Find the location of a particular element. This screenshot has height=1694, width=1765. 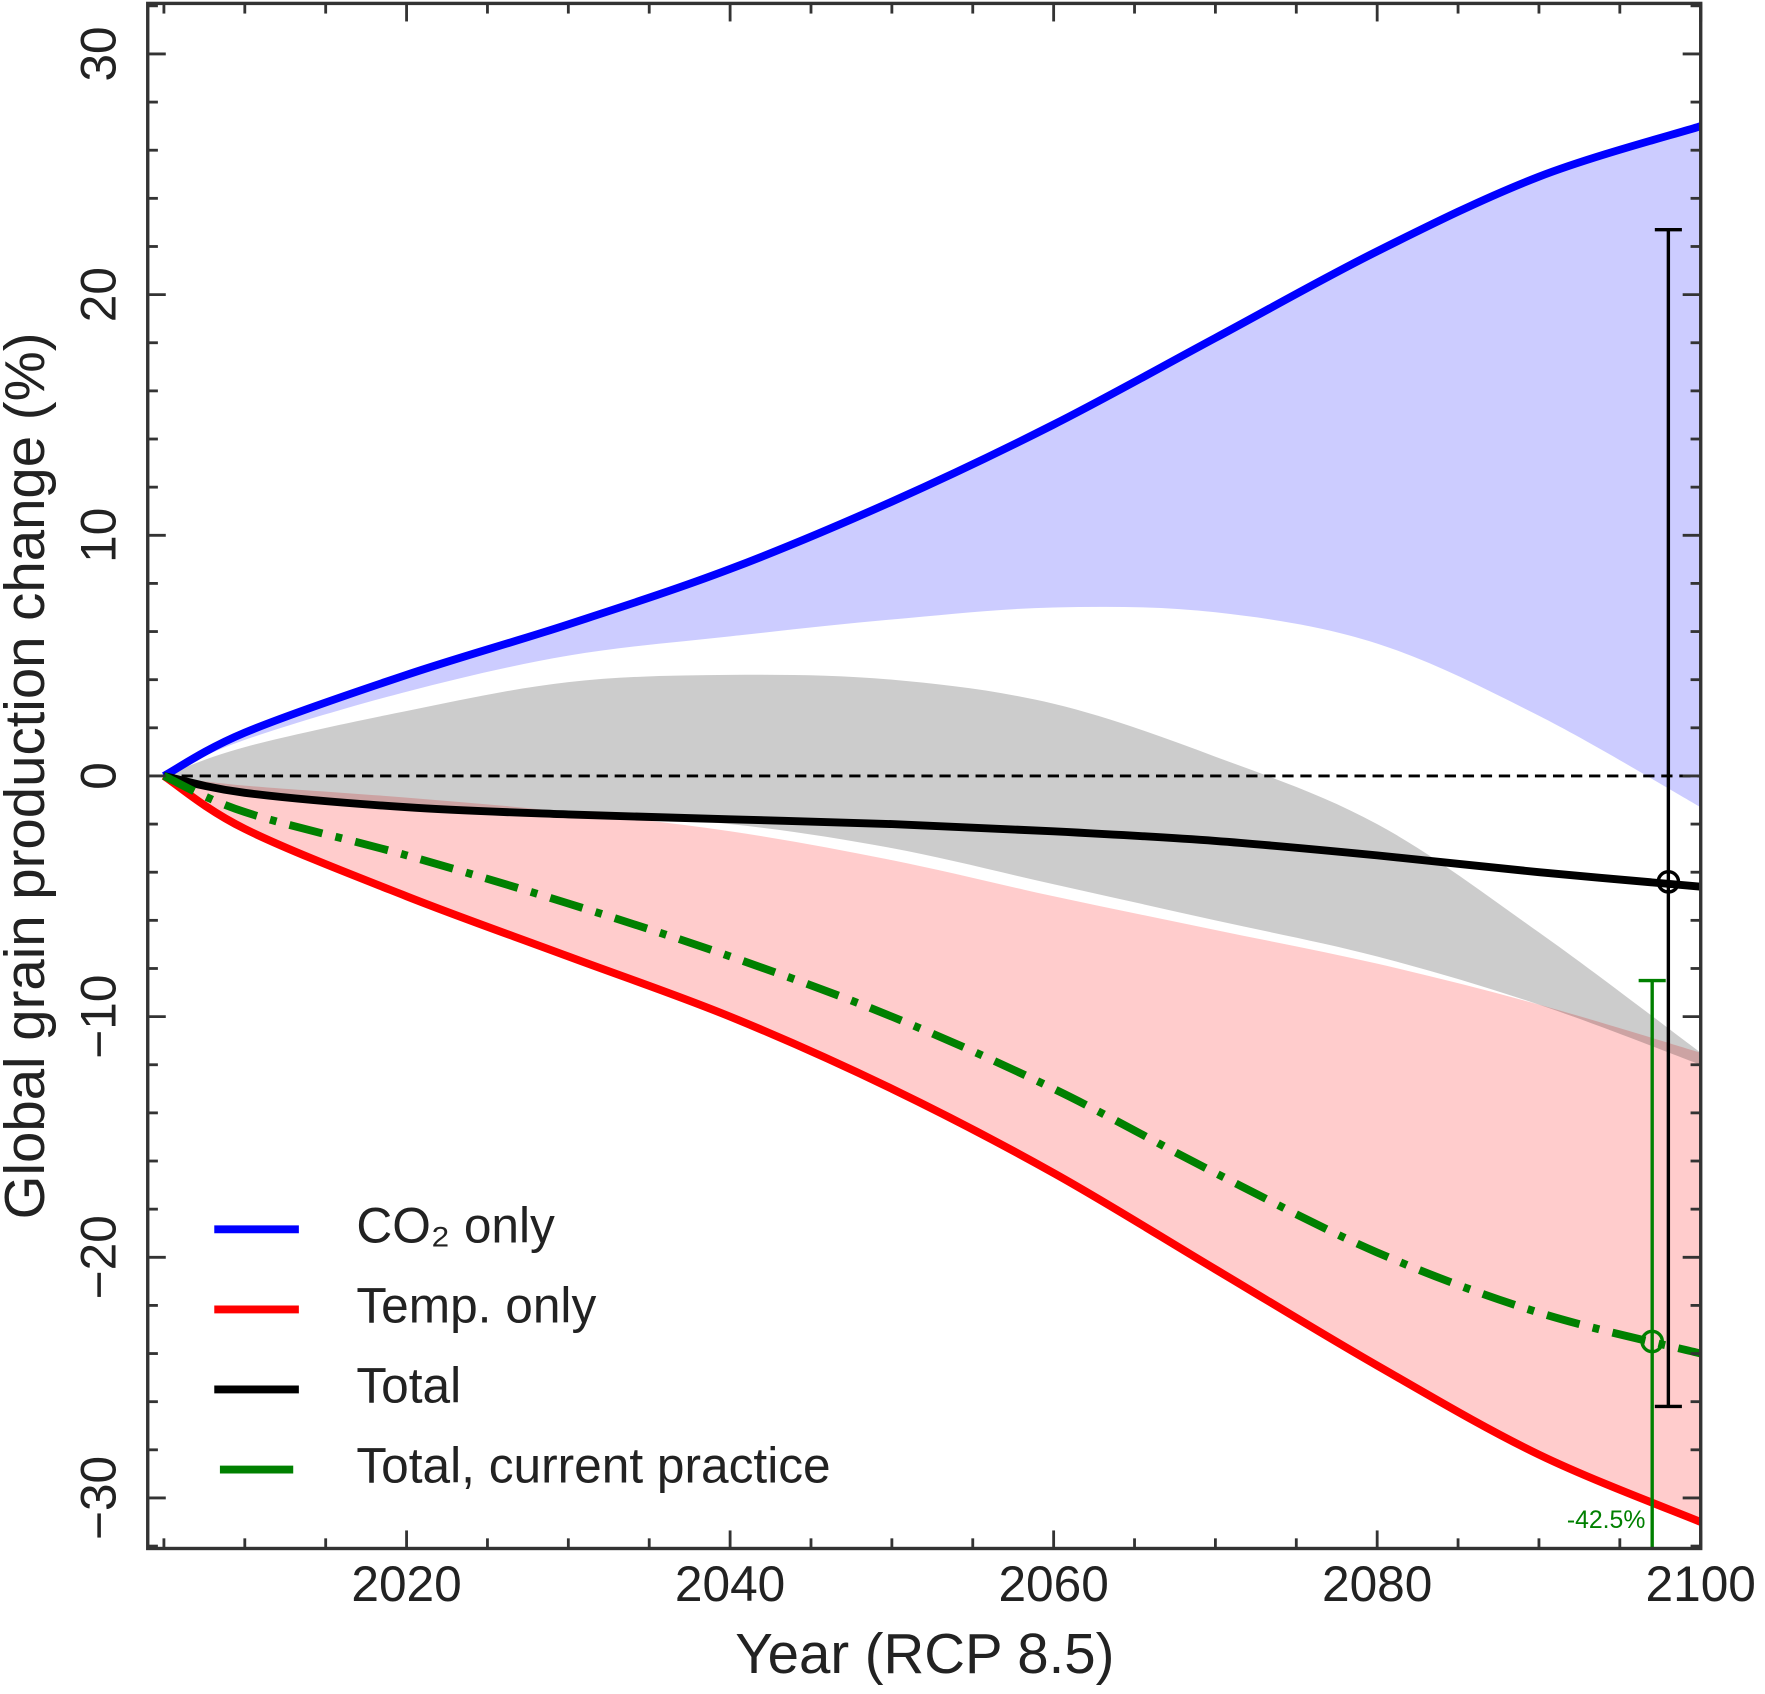

x-tick-label: 2060 is located at coordinates (1053, 1584).